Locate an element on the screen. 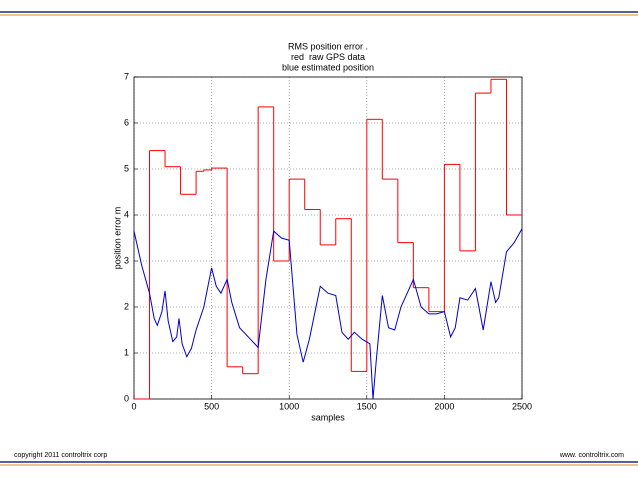  x-tick-label: 2000 is located at coordinates (444, 406).